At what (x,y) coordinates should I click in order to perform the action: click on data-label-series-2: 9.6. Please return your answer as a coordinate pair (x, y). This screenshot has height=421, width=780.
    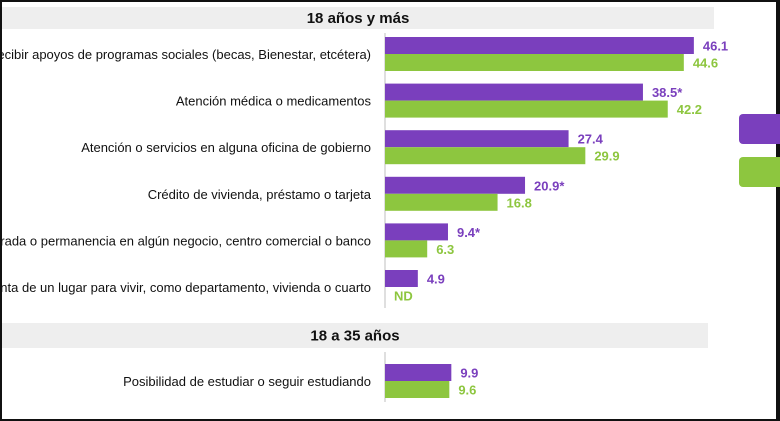
    Looking at the image, I should click on (467, 390).